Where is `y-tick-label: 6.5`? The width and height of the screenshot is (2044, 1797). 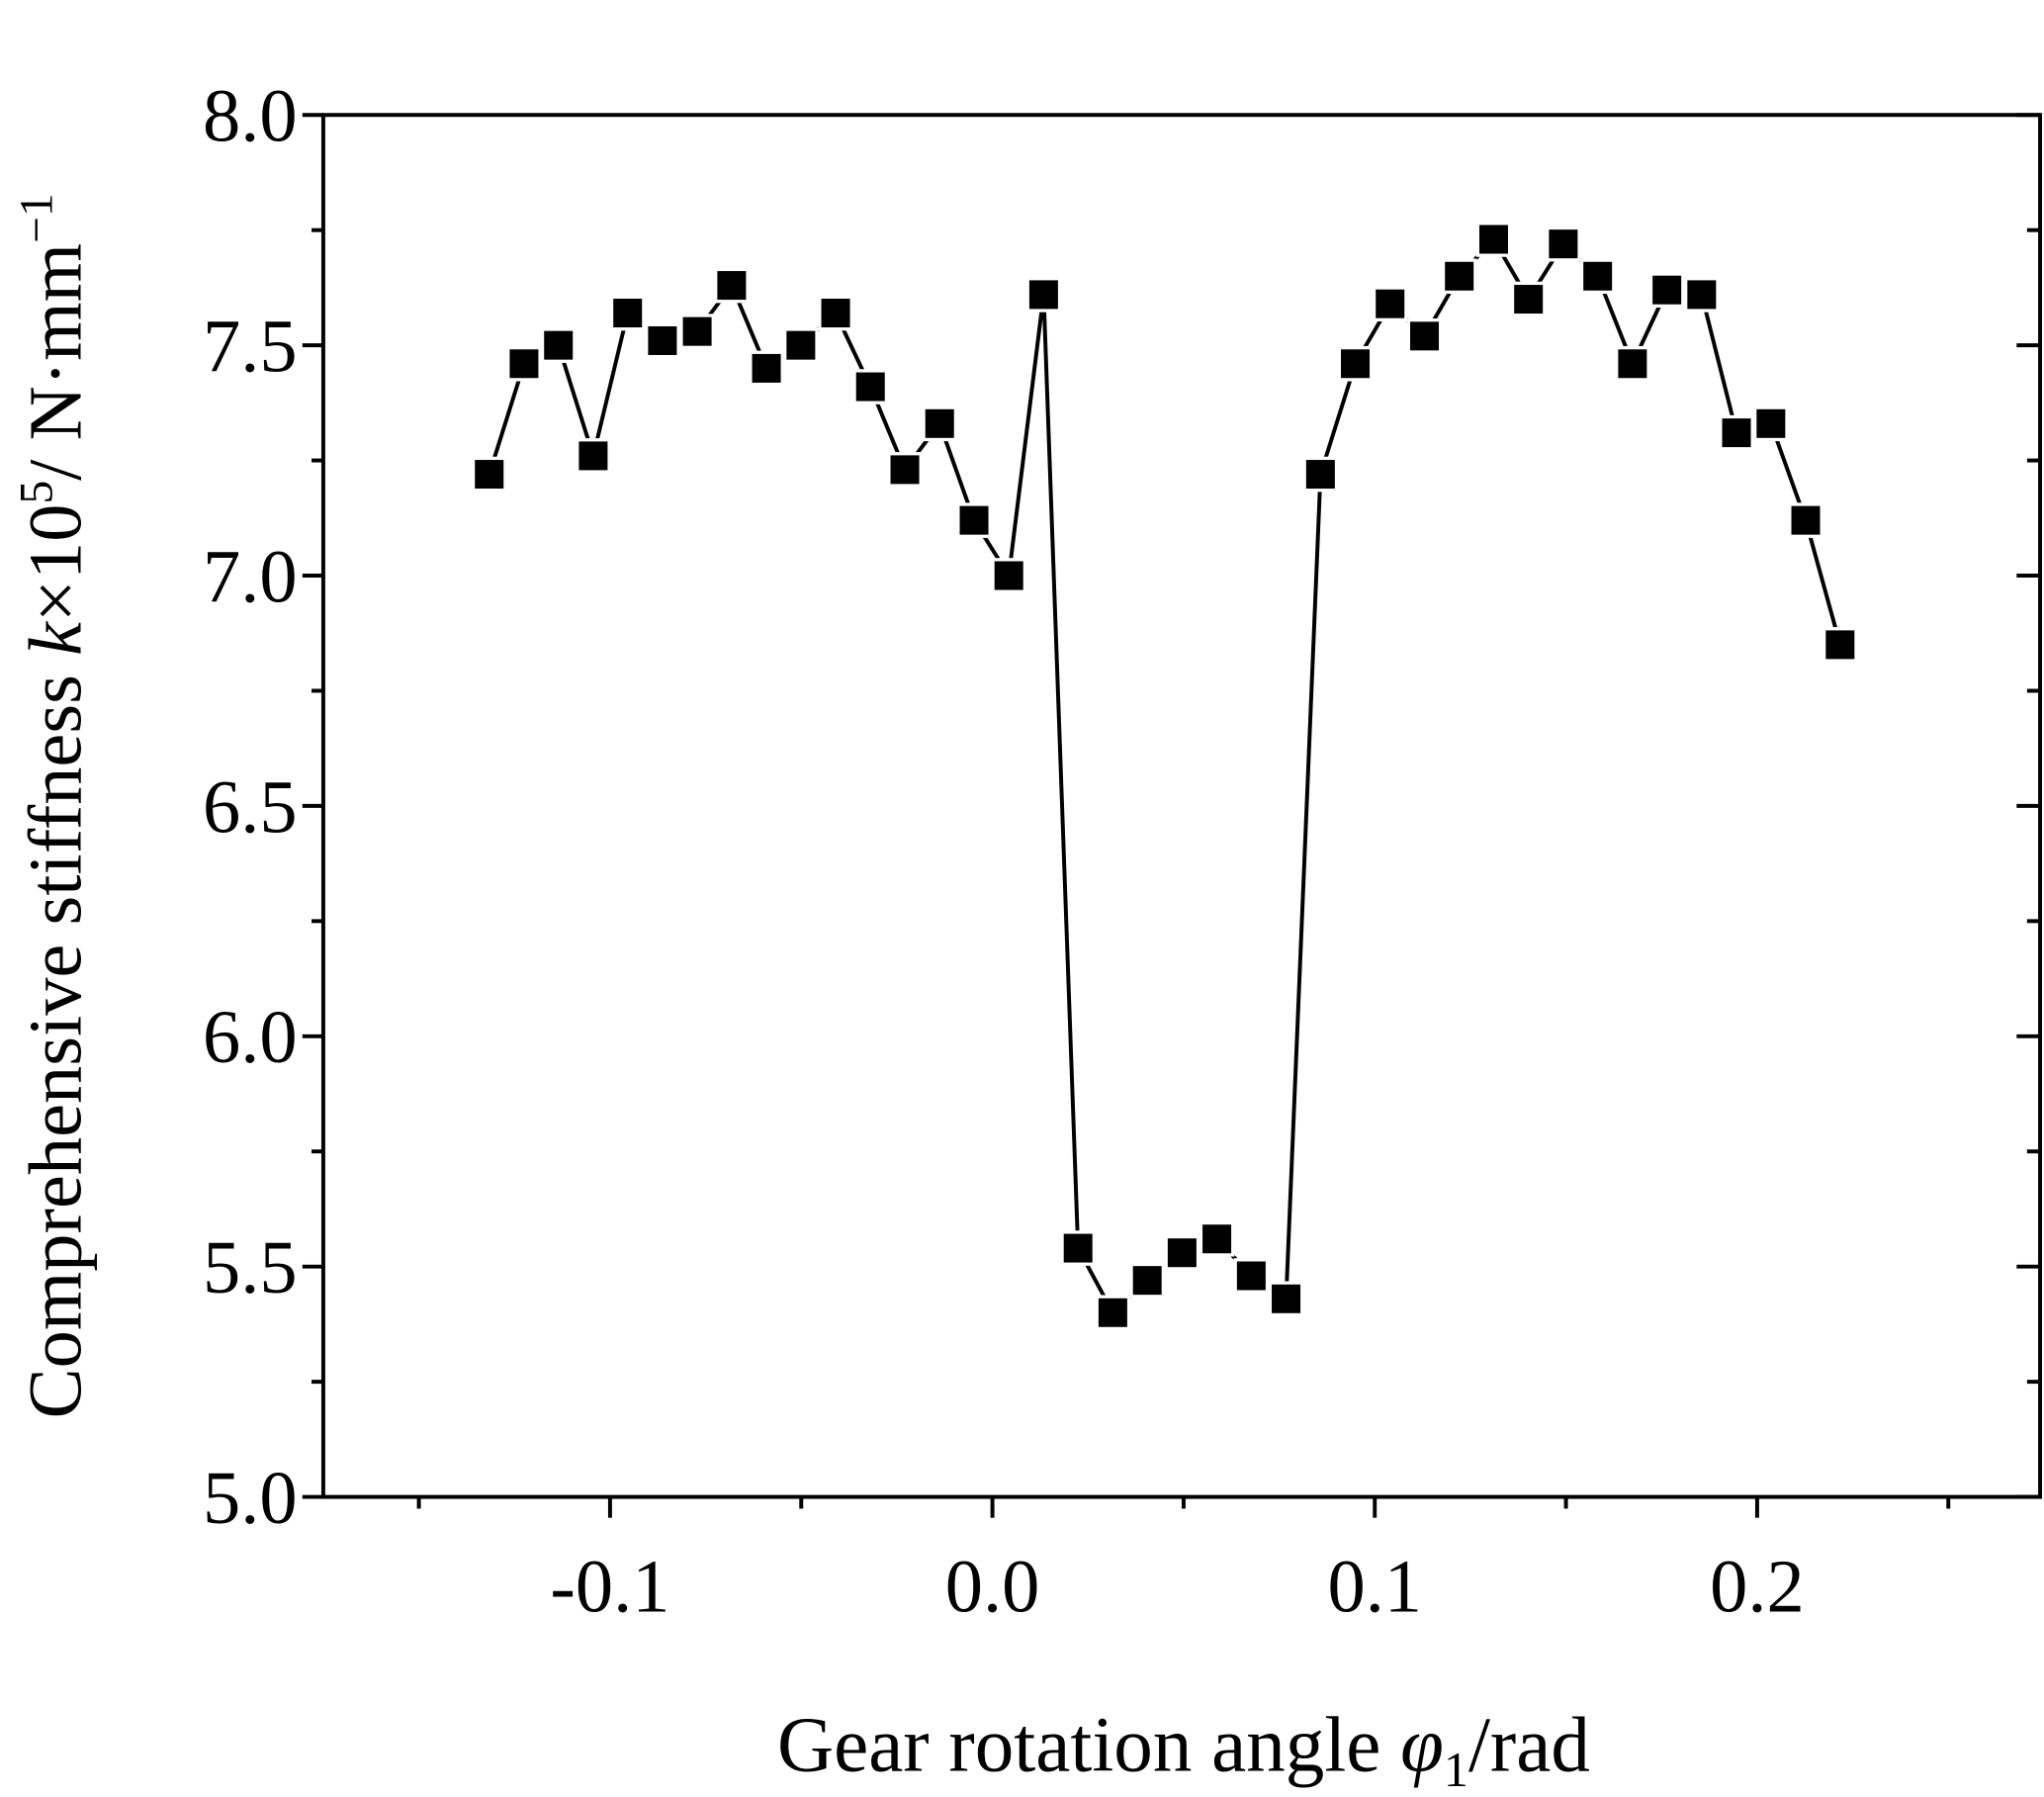 y-tick-label: 6.5 is located at coordinates (250, 807).